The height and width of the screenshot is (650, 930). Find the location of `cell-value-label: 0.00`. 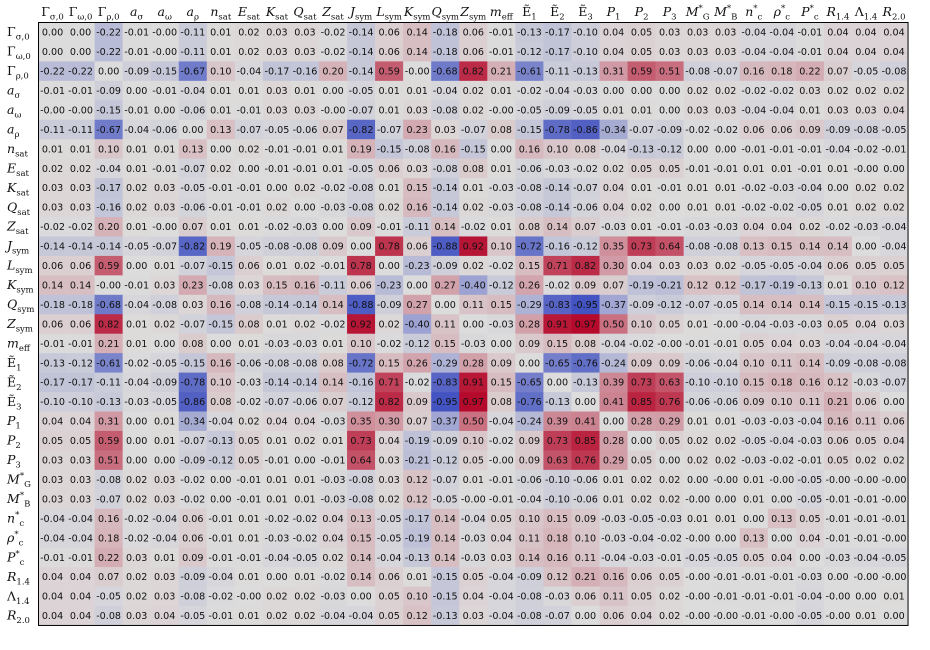

cell-value-label: 0.00 is located at coordinates (276, 188).